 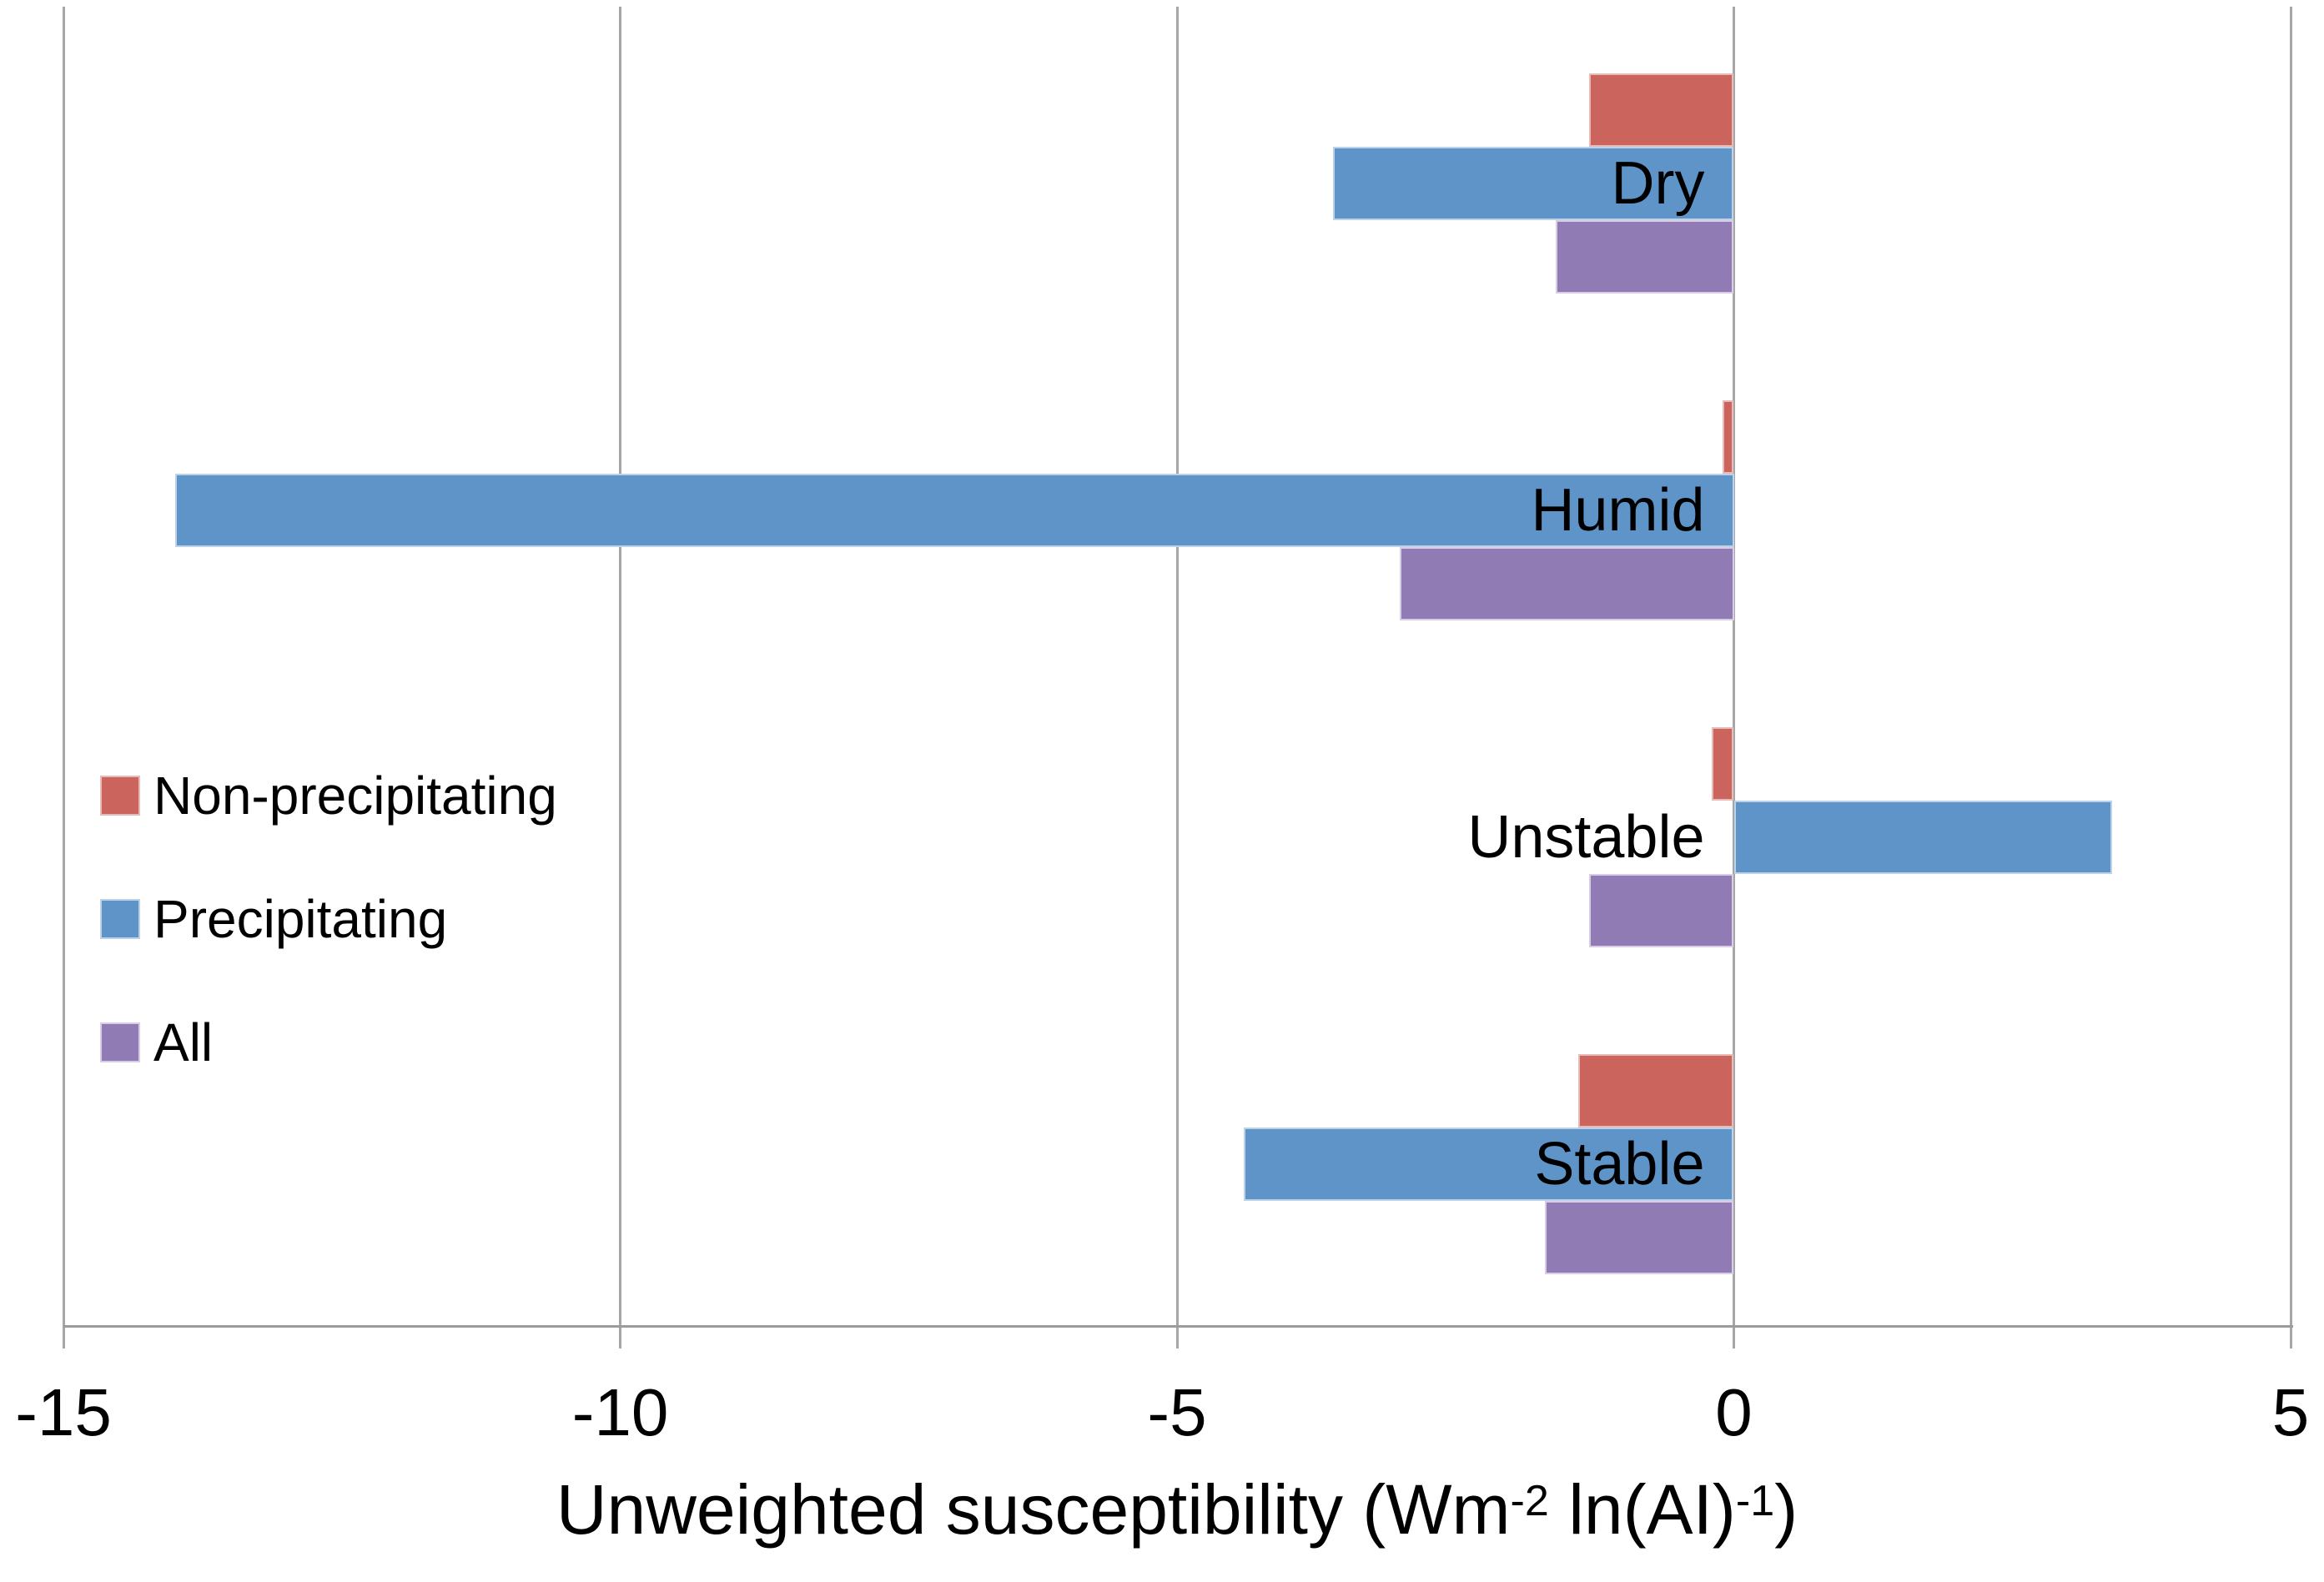 I want to click on x-axis-line, so click(x=1178, y=1326).